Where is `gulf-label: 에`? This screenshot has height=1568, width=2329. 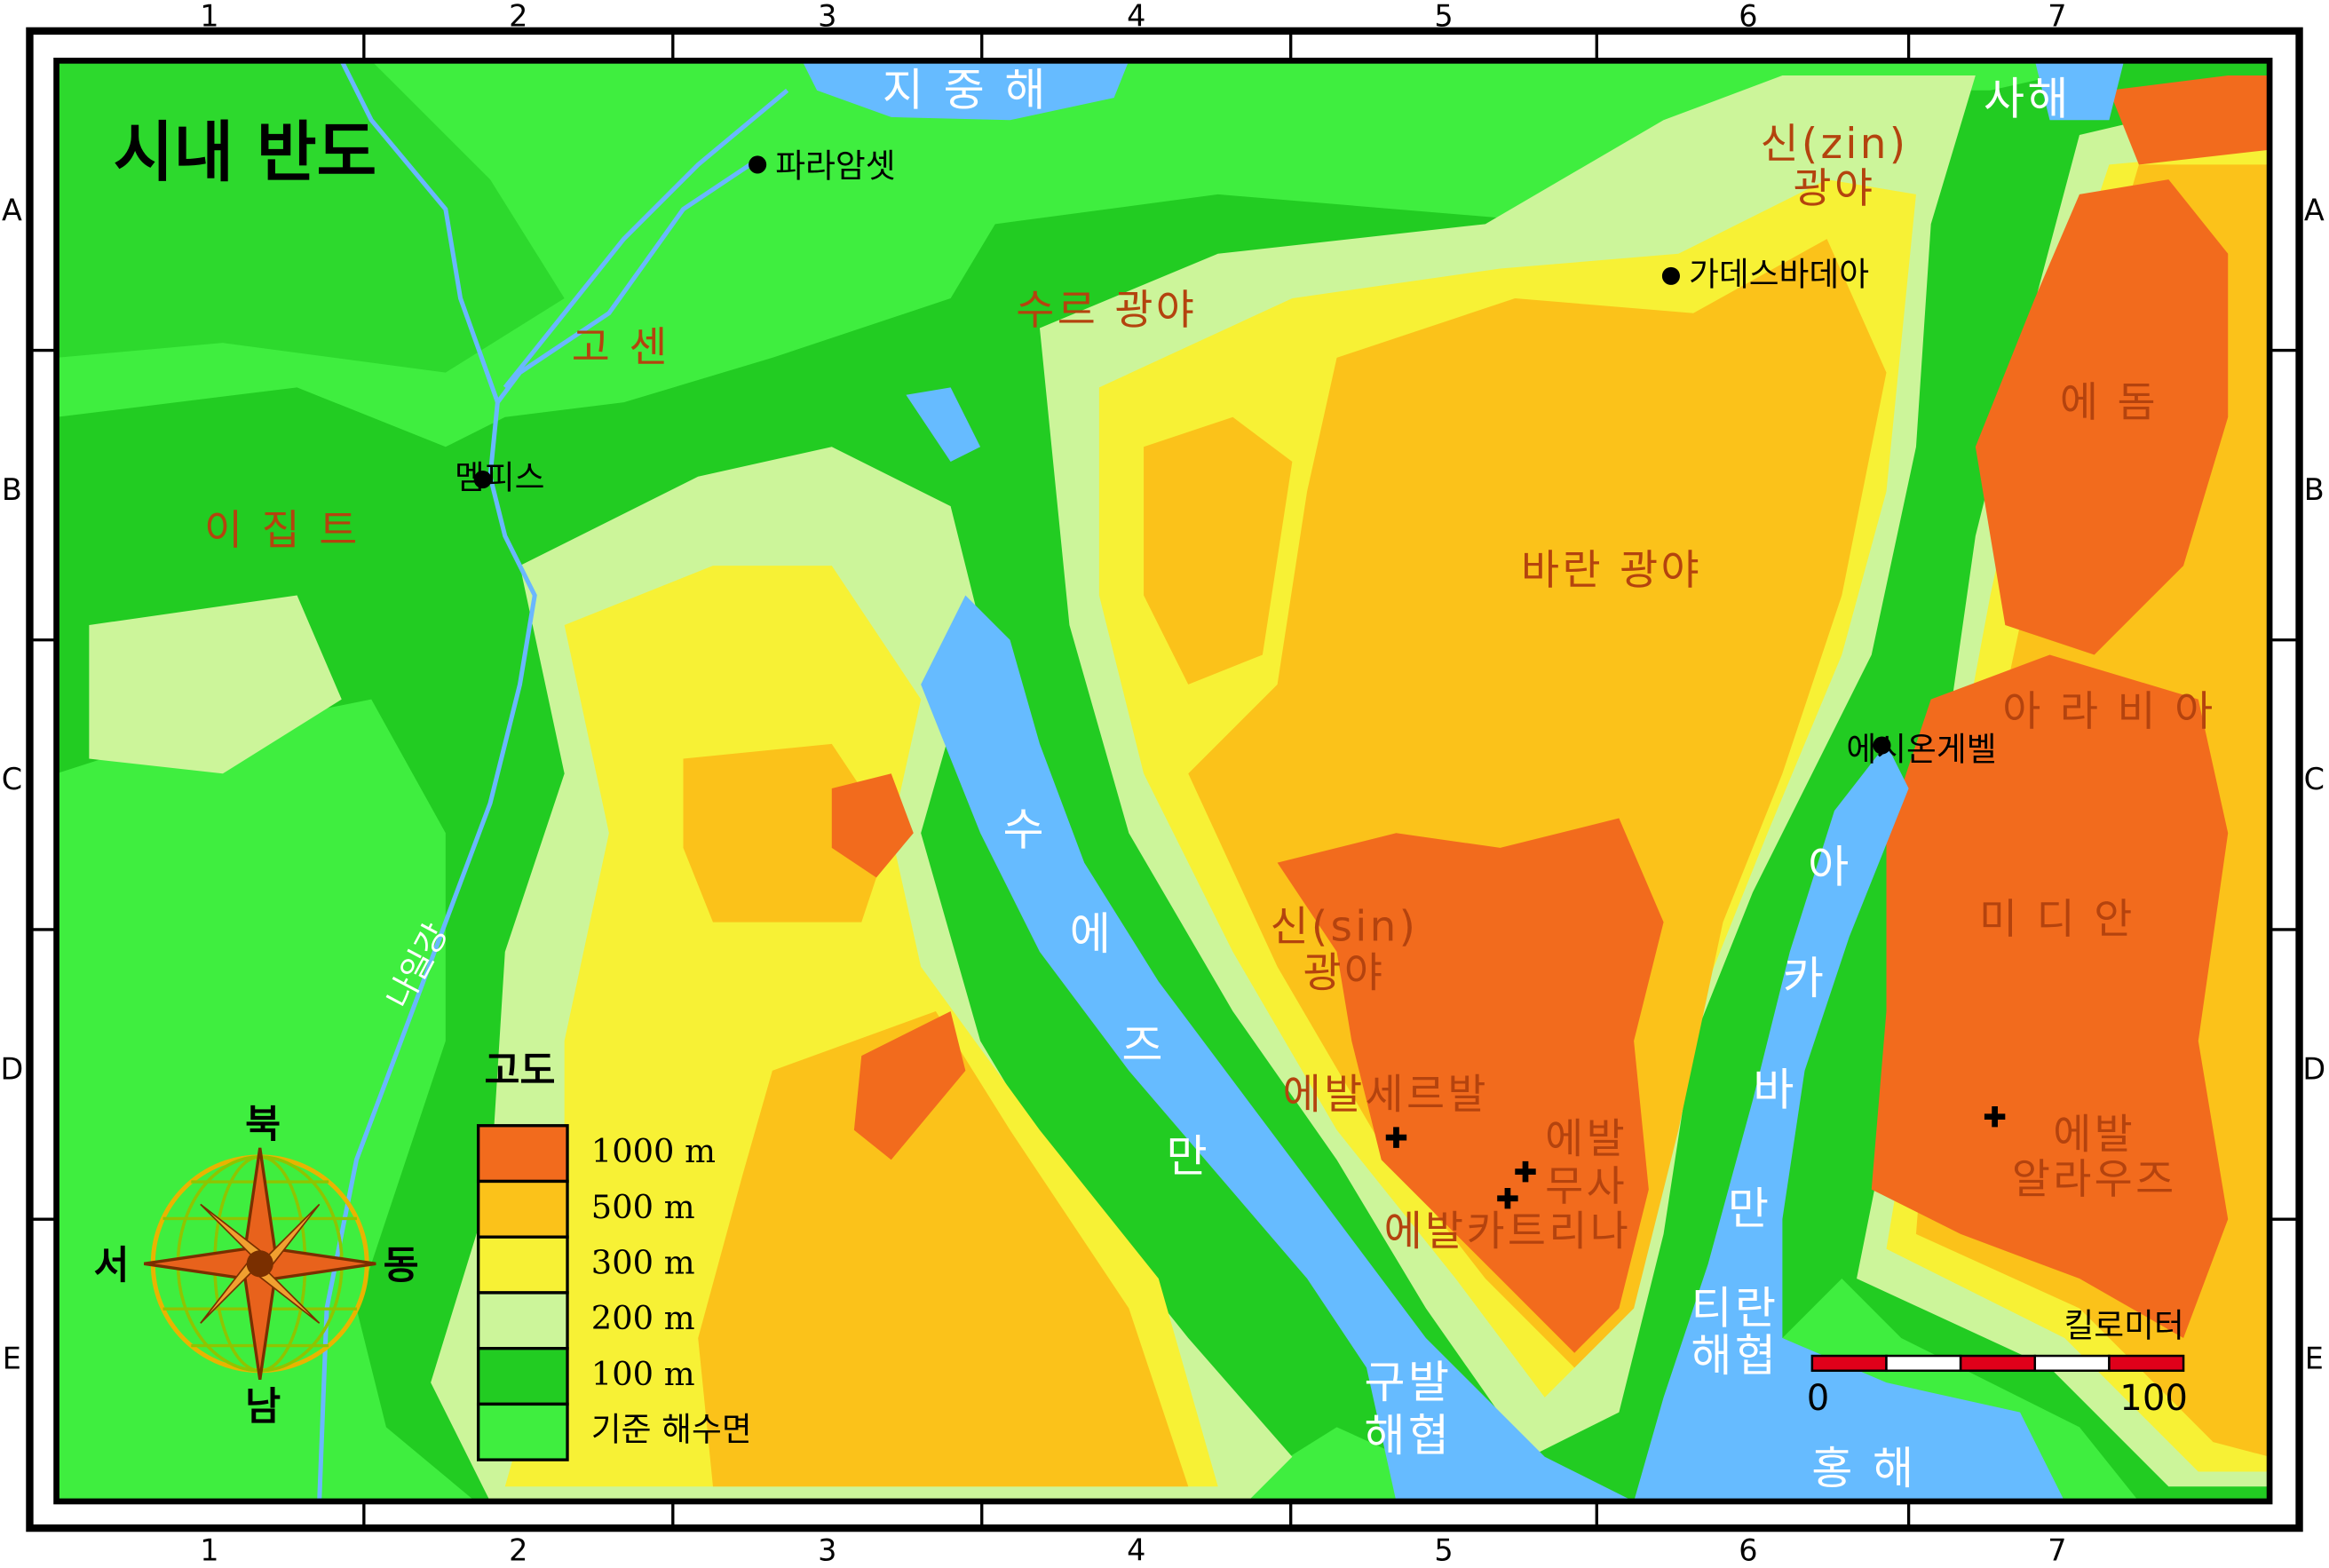
gulf-label: 에 is located at coordinates (1092, 933).